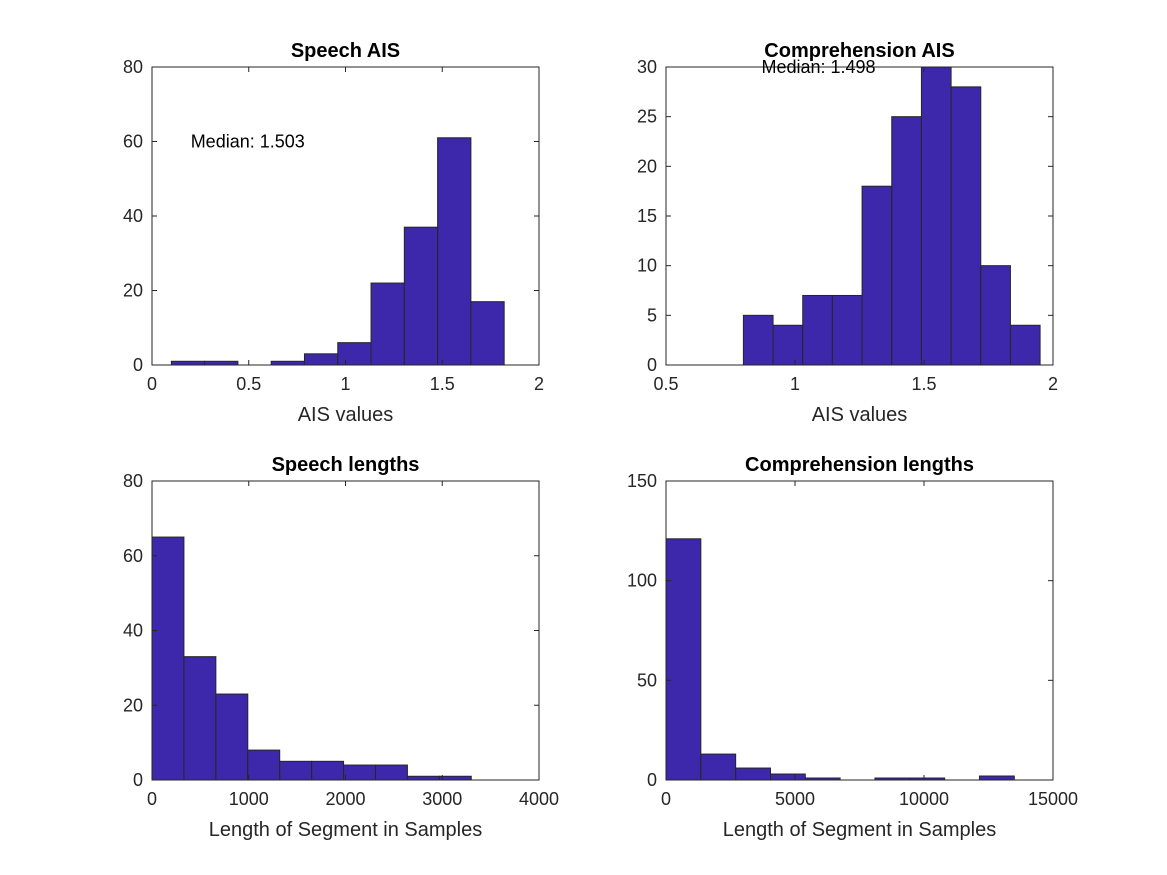  Describe the element at coordinates (647, 680) in the screenshot. I see `comprehension-lengths-ytick-label: 50` at that location.